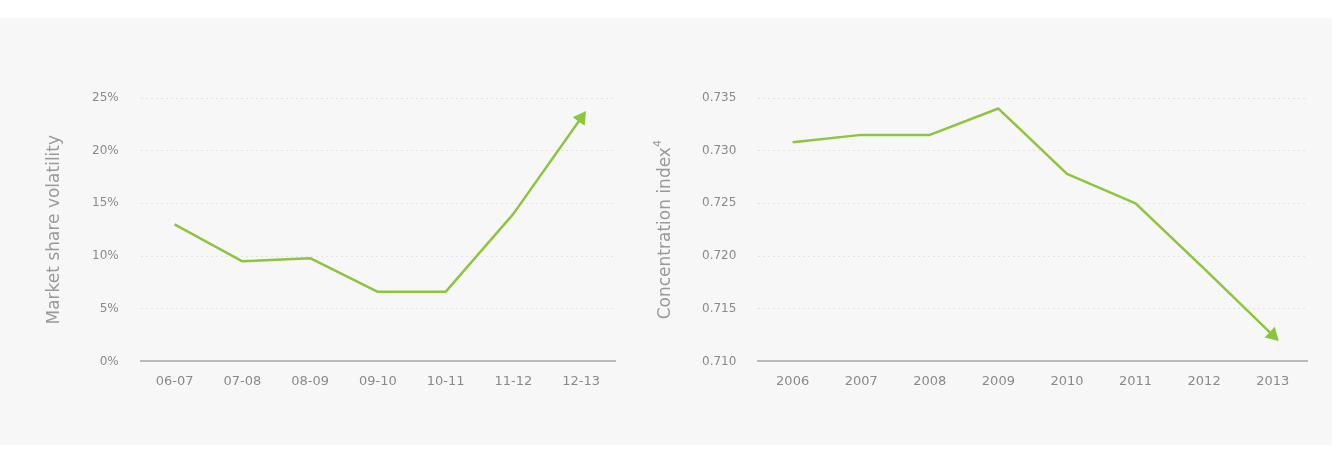  I want to click on x-tick-label: 06-07, so click(174, 380).